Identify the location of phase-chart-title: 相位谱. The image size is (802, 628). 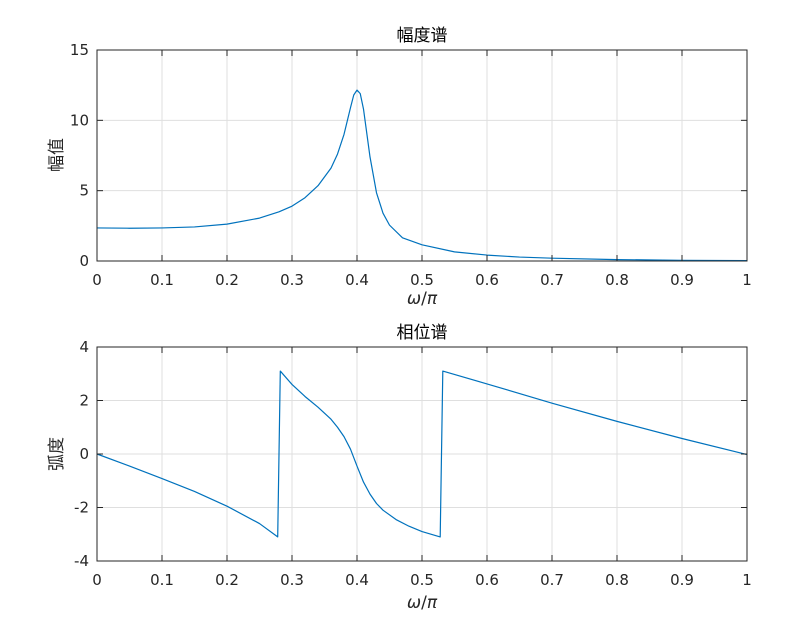
(422, 333).